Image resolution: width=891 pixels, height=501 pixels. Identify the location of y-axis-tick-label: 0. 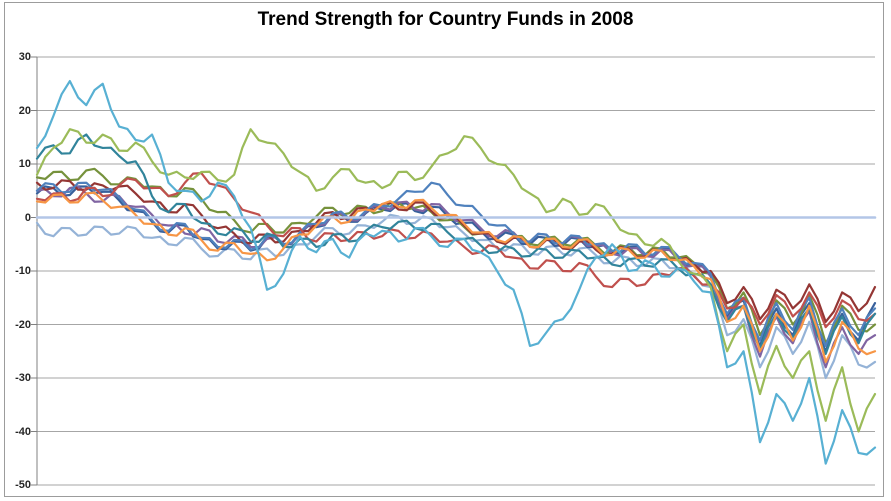
(27, 217).